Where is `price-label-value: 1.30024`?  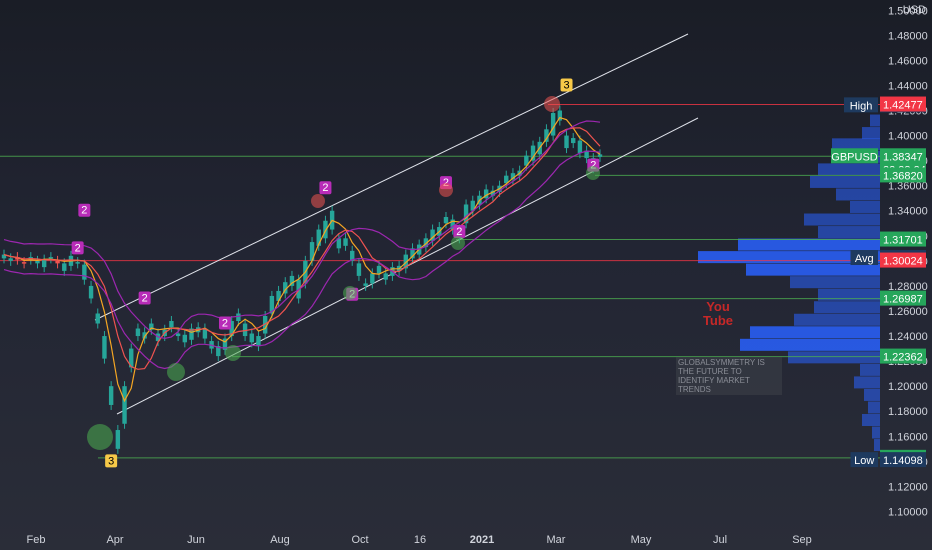 price-label-value: 1.30024 is located at coordinates (903, 262).